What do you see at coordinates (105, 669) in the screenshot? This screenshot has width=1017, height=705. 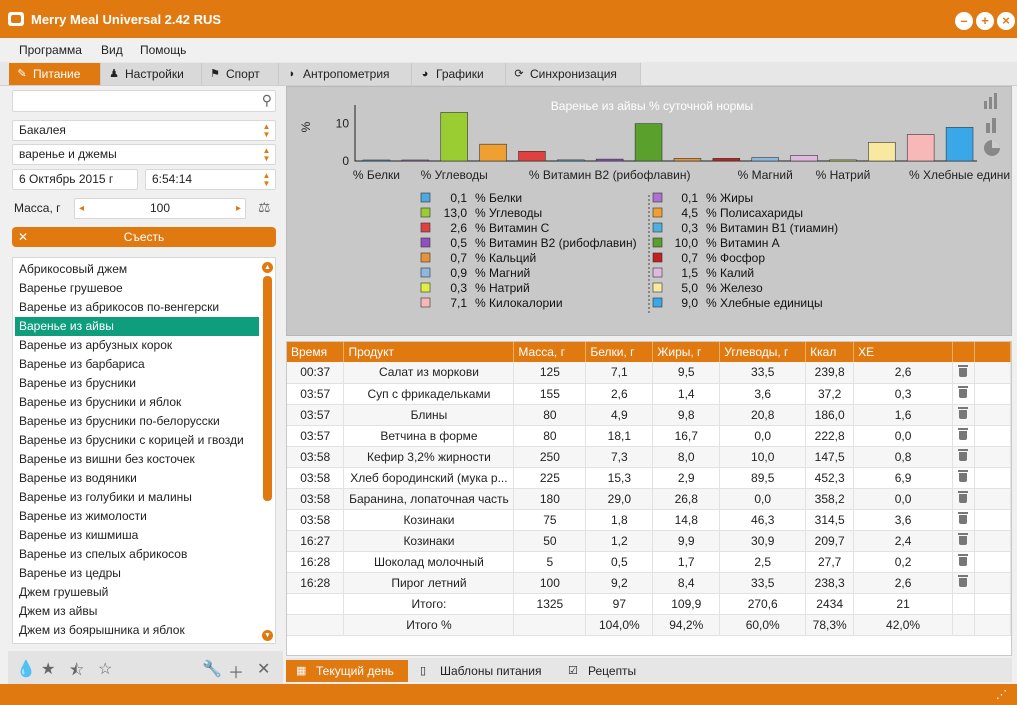 I see `star-empty-icon: ☆` at bounding box center [105, 669].